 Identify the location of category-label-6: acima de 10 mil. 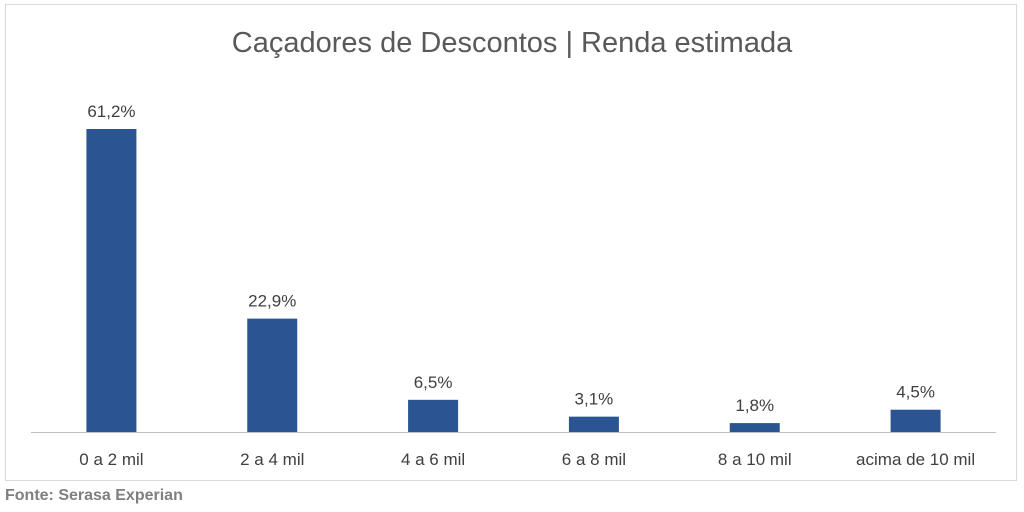
(915, 459).